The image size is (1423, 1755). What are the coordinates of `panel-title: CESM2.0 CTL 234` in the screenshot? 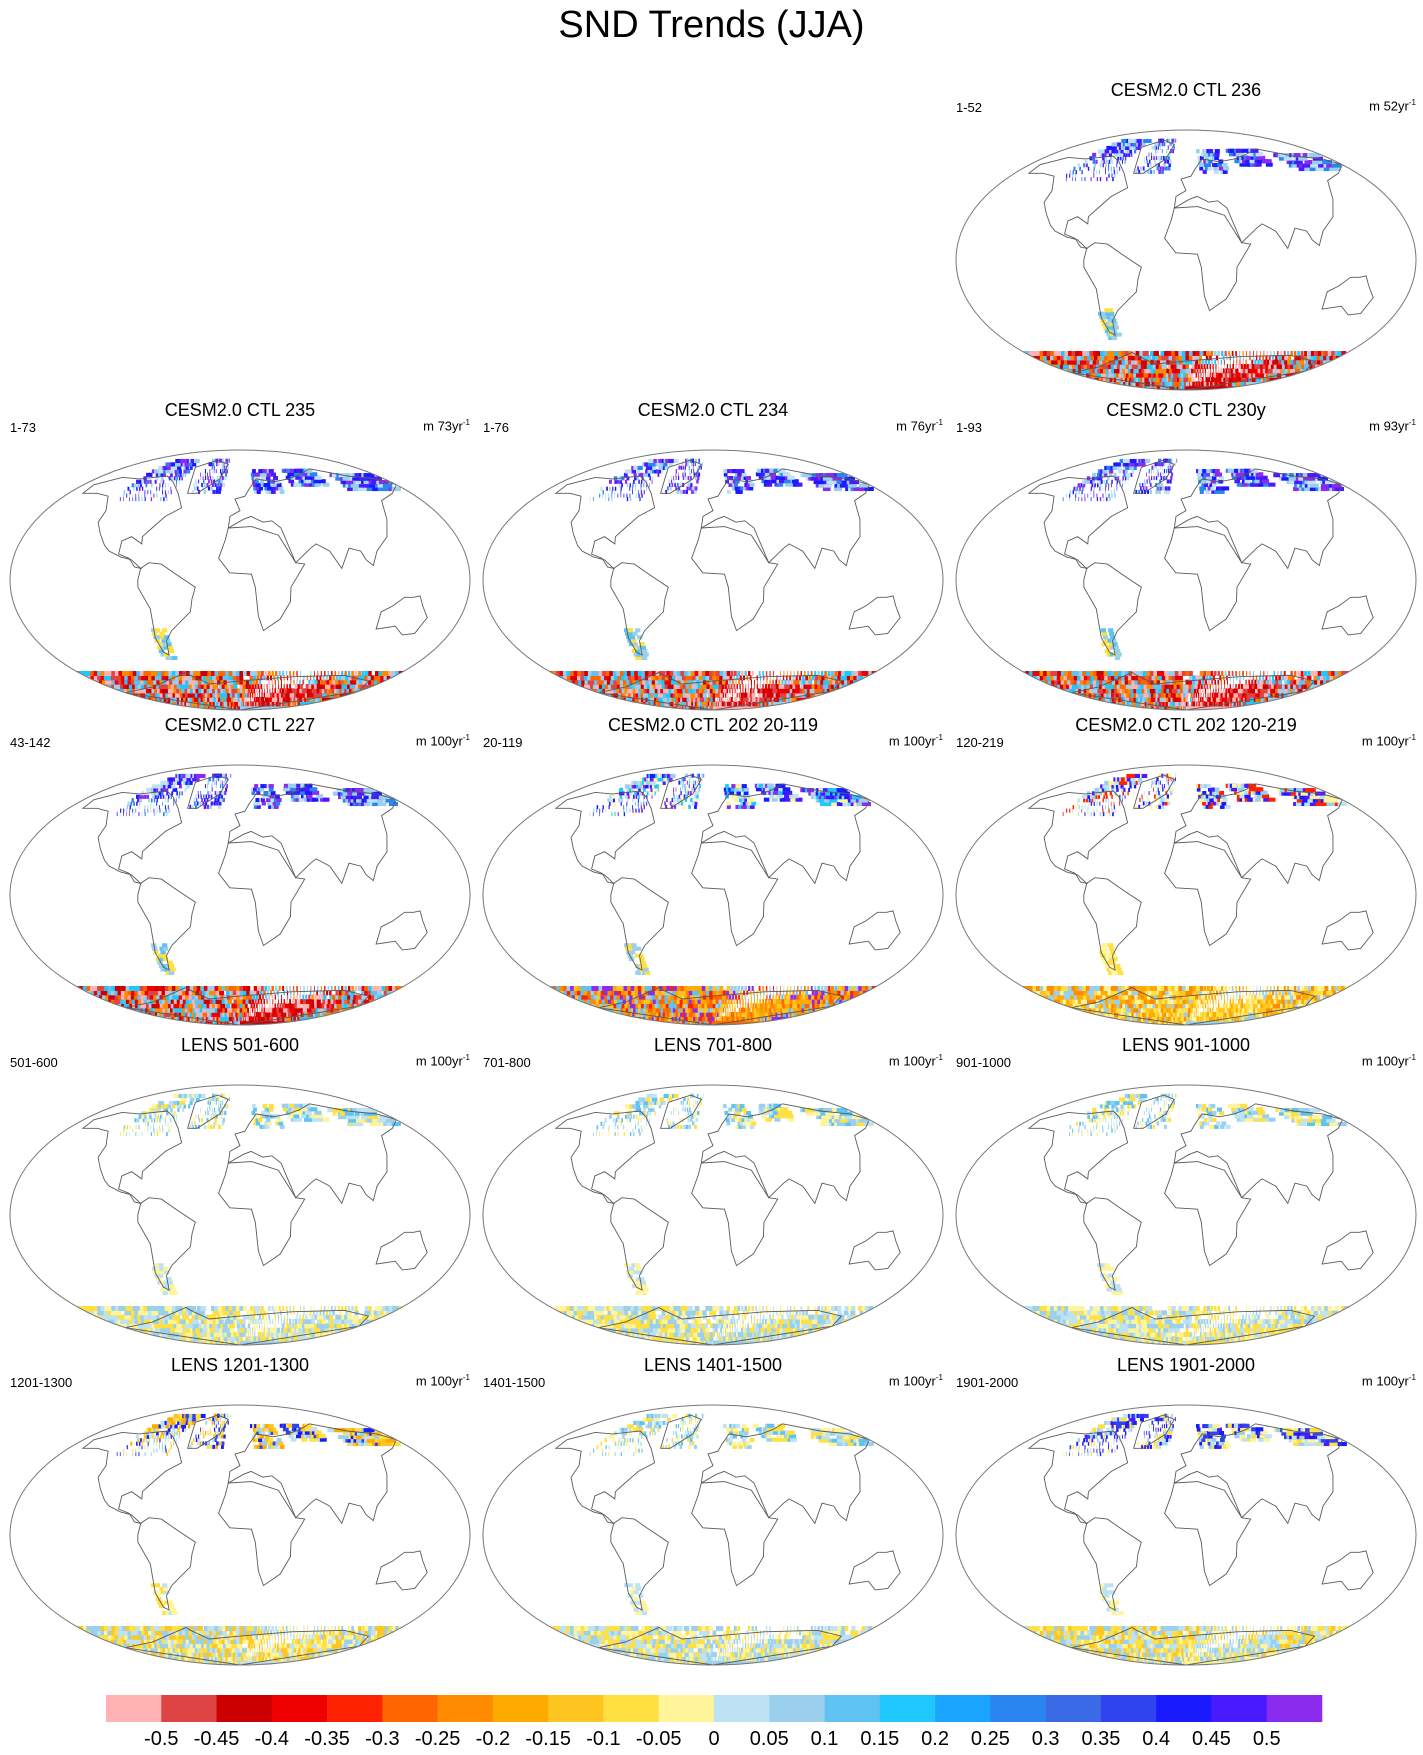 It's located at (713, 410).